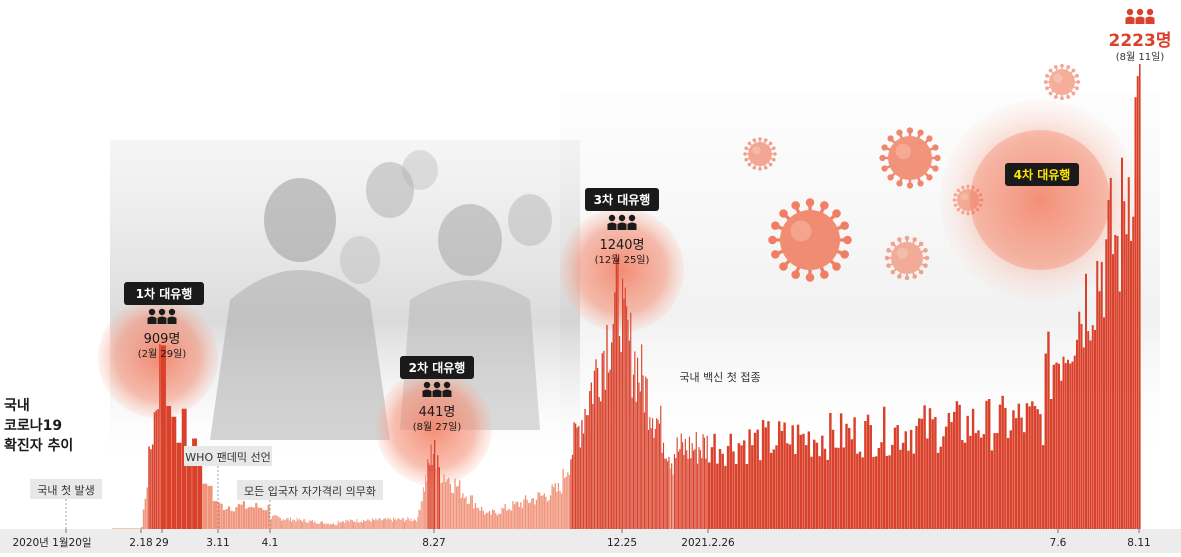  I want to click on tick-label: 8.11, so click(1138, 543).